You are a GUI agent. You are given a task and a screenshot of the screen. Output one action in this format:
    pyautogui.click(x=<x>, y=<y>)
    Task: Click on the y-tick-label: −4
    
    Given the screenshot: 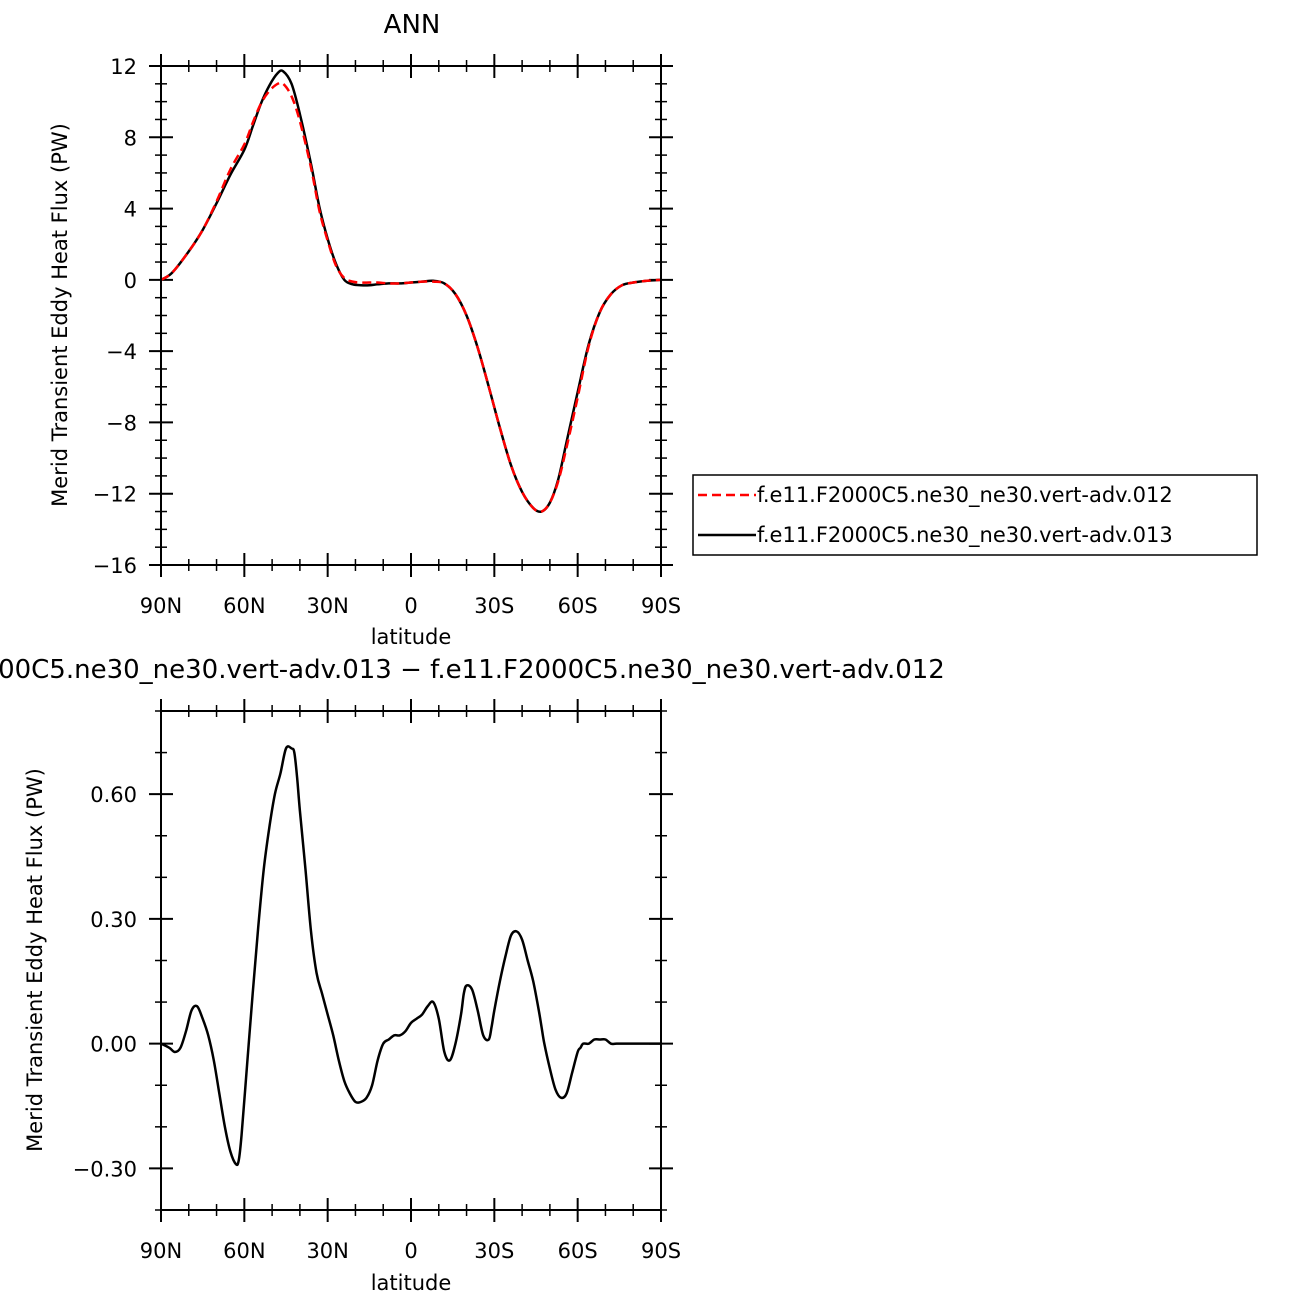 What is the action you would take?
    pyautogui.click(x=121, y=352)
    